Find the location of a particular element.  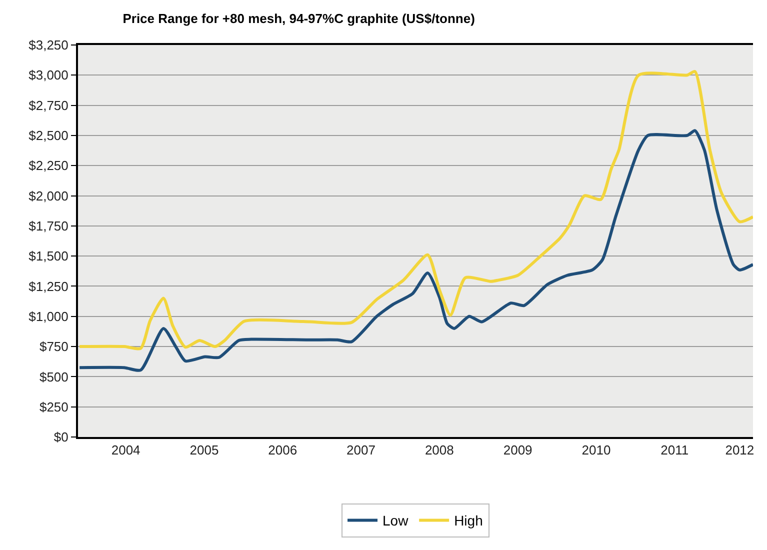

legend-label: High is located at coordinates (468, 520).